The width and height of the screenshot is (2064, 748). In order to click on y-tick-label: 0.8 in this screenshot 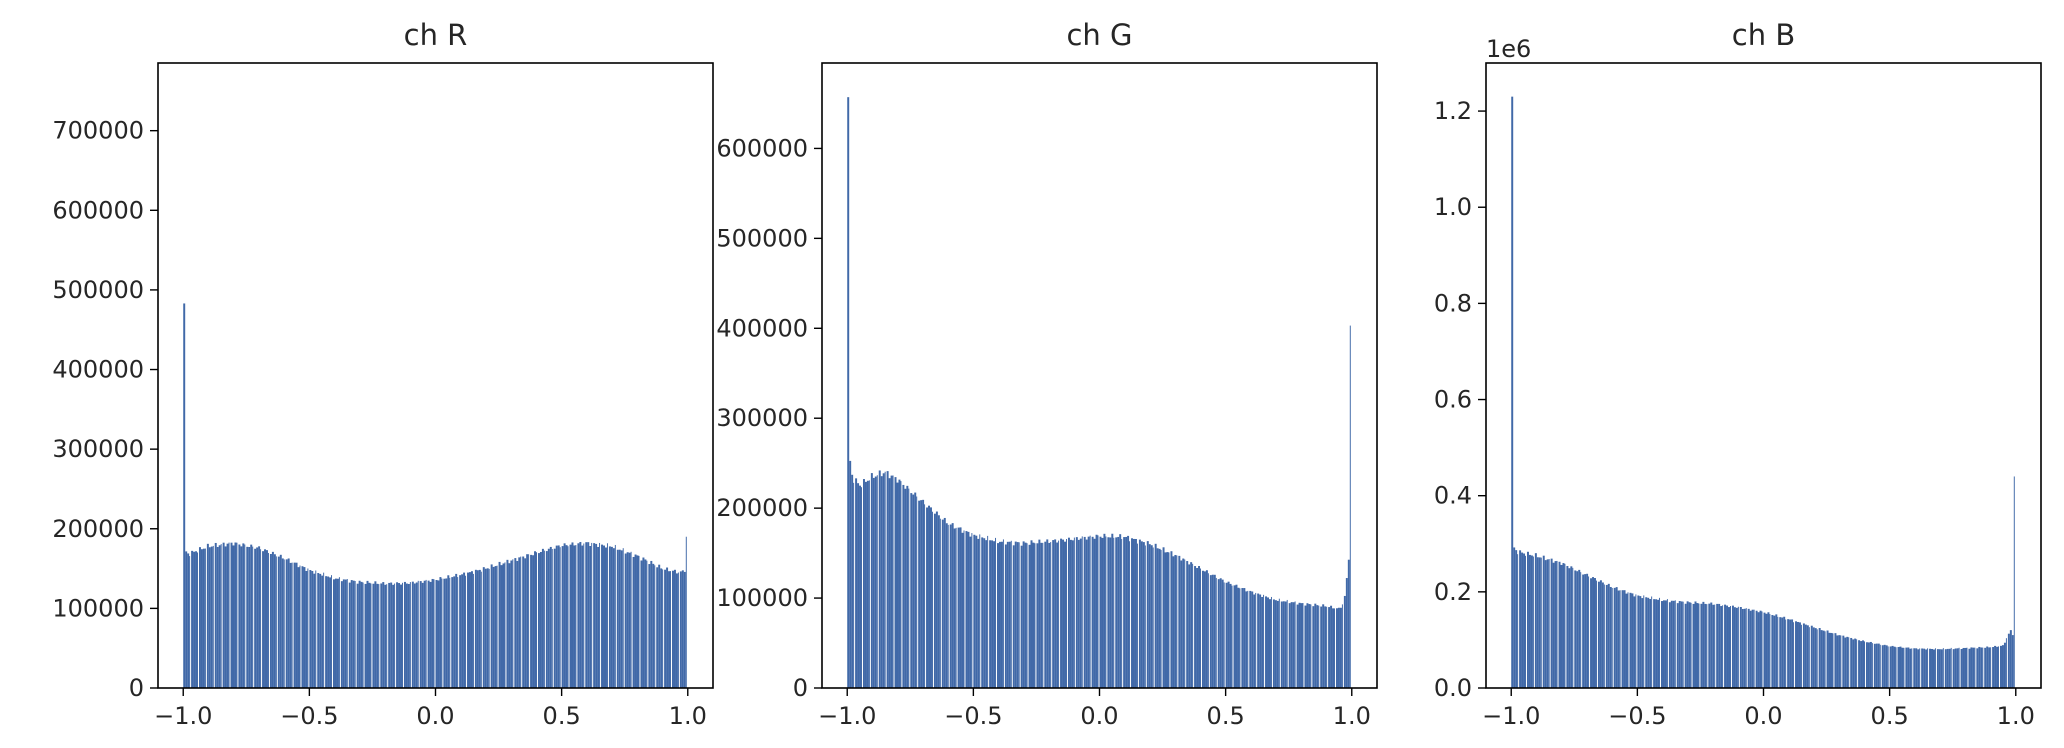, I will do `click(1453, 303)`.